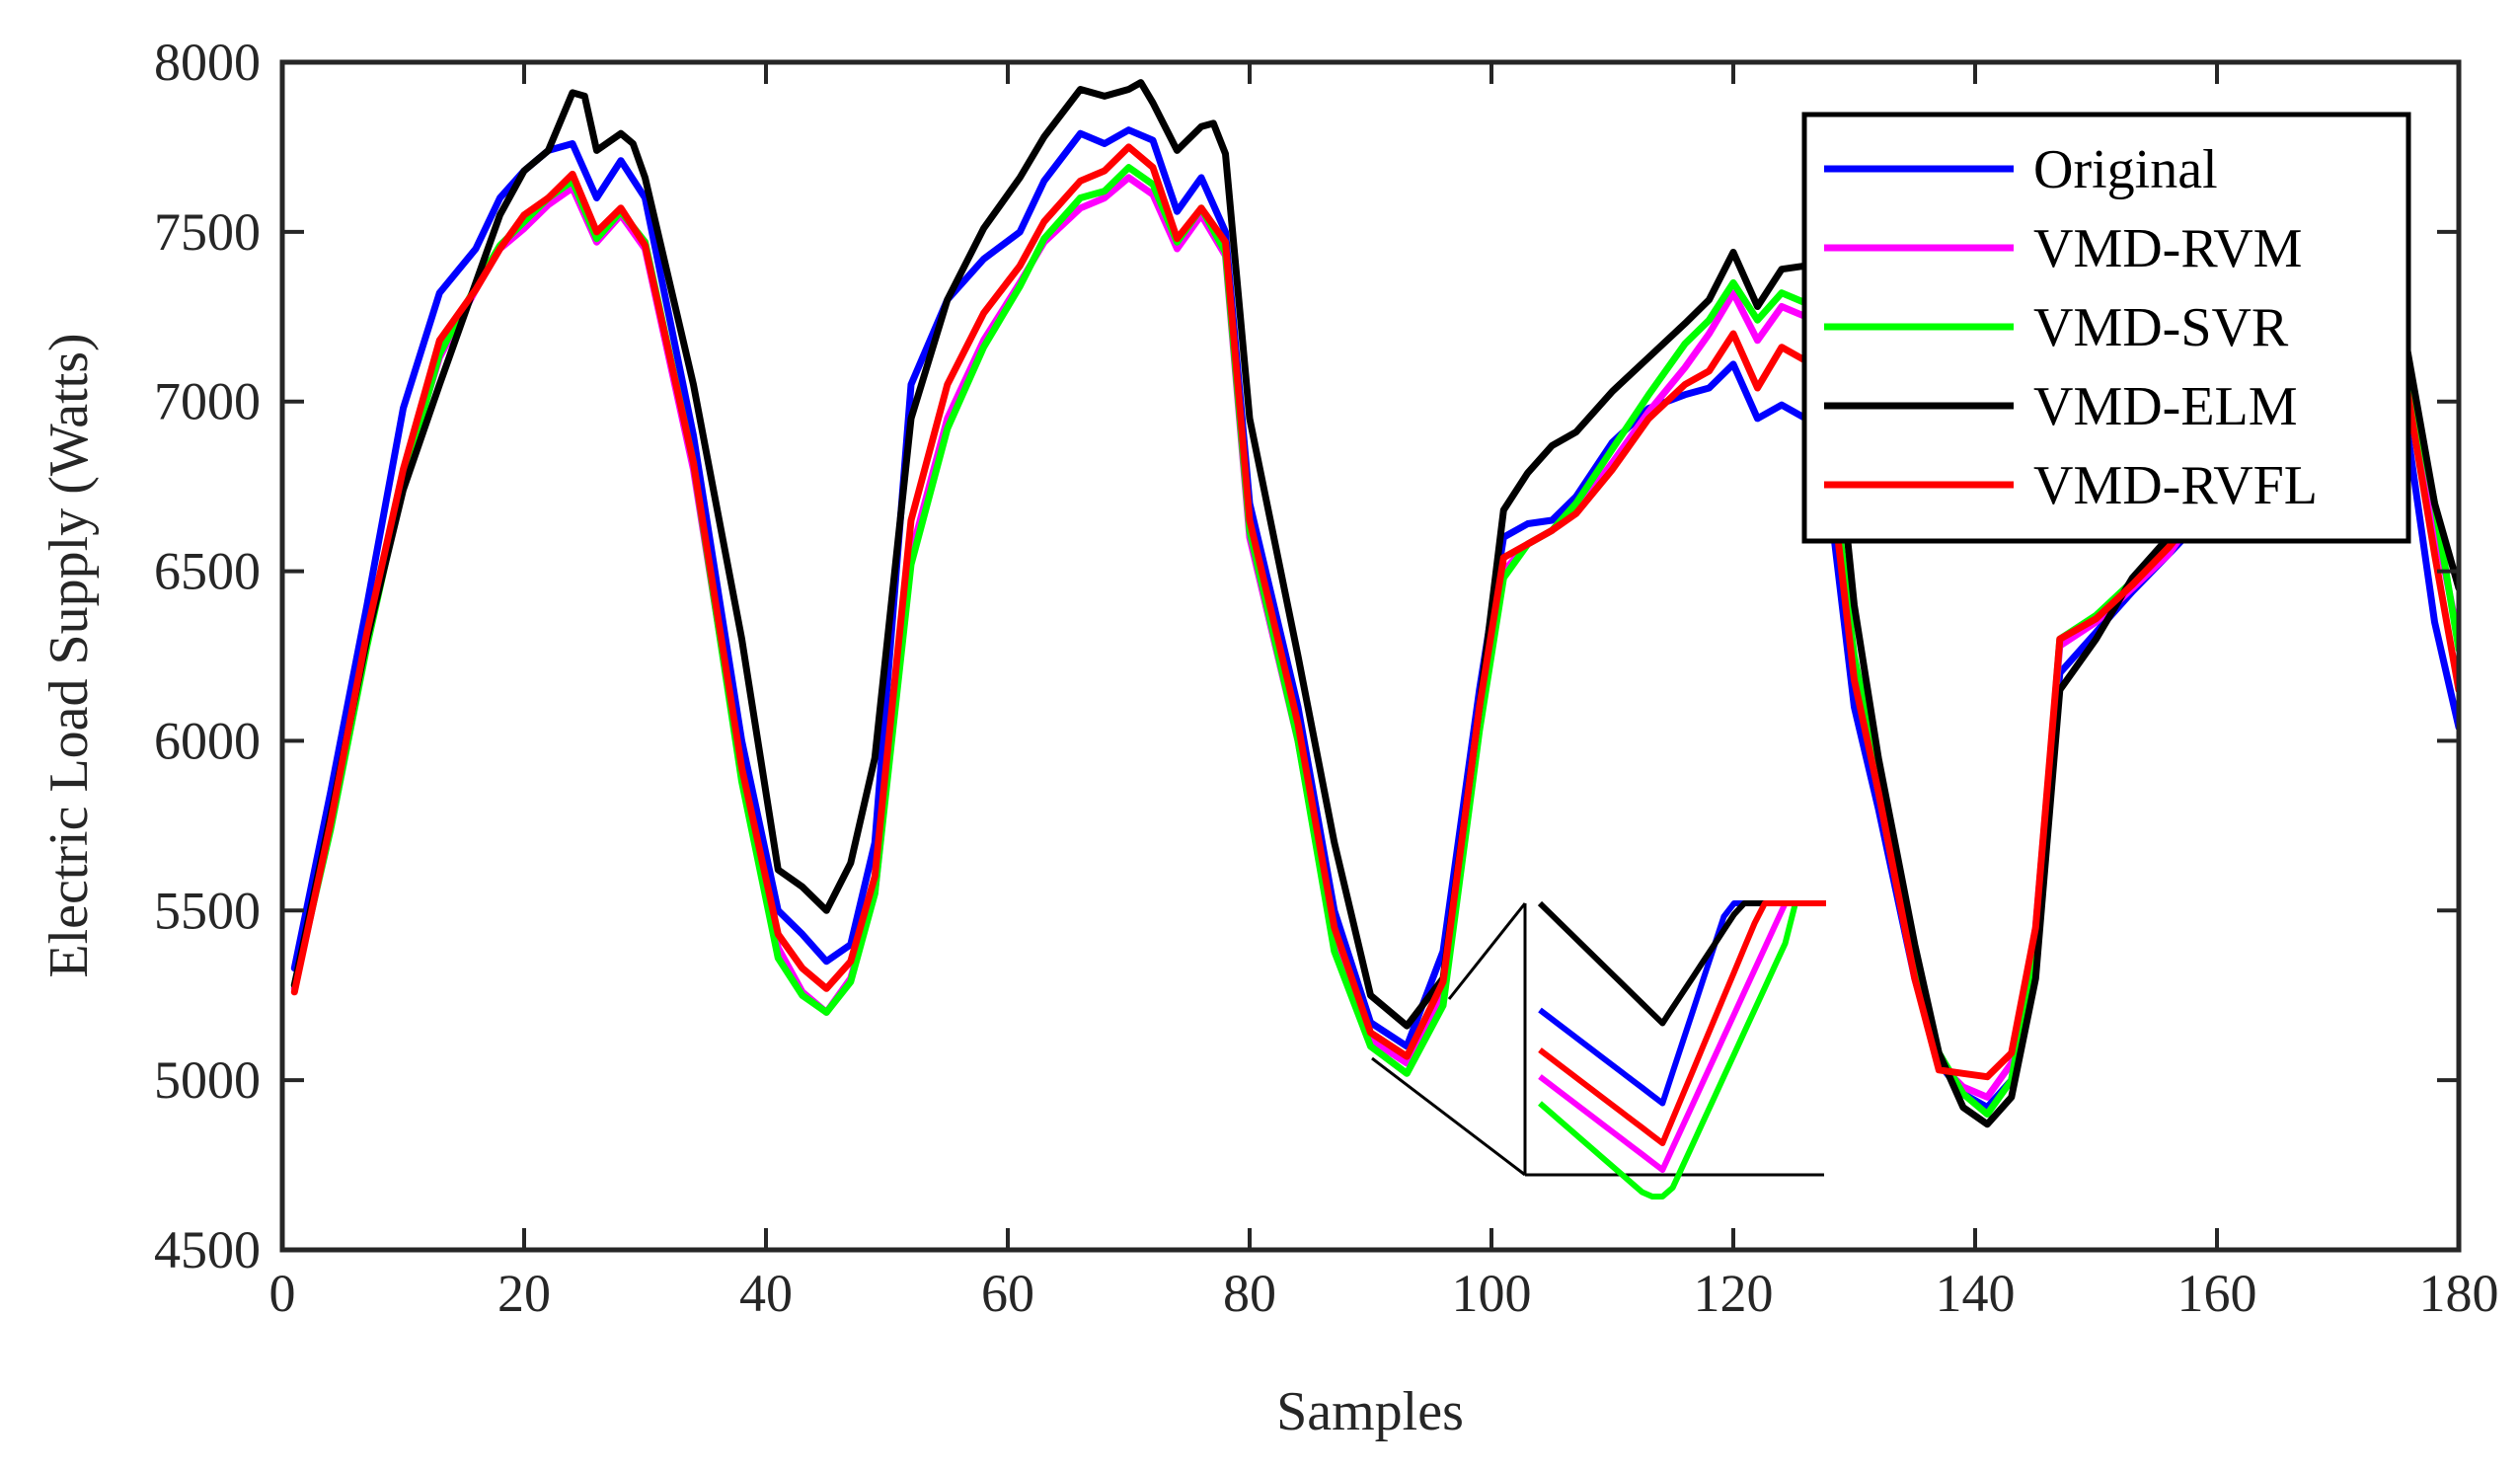 The image size is (2520, 1471). Describe the element at coordinates (2459, 1293) in the screenshot. I see `x-tick-label: 180` at that location.